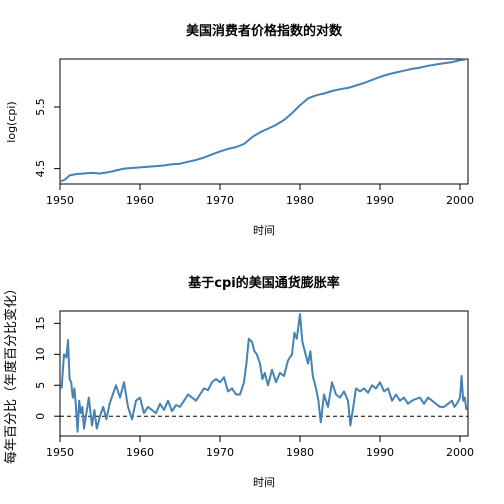  I want to click on y-axis-label: log(cpi), so click(11, 121).